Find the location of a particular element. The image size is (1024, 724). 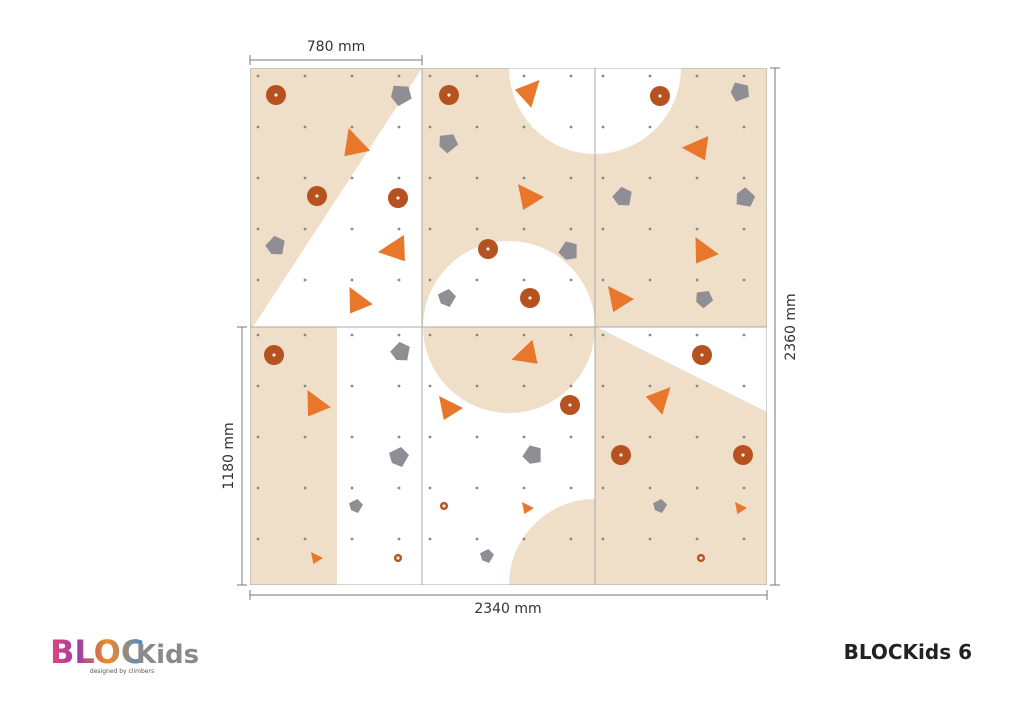

logo-tagline: designed by climbers is located at coordinates (122, 671).